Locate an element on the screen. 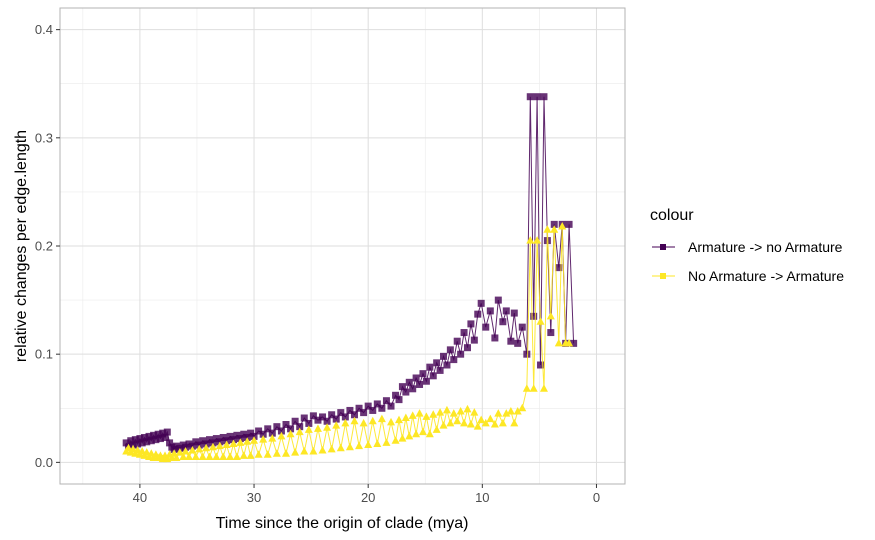  x-tick-label: 30 is located at coordinates (254, 497).